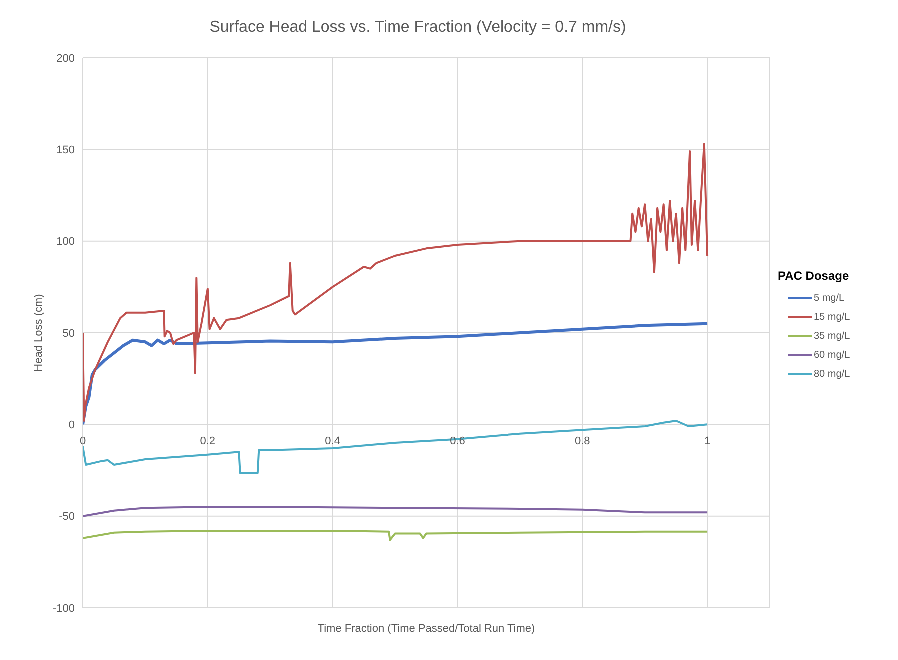 The width and height of the screenshot is (898, 660). Describe the element at coordinates (65, 150) in the screenshot. I see `y-tick-label: 150` at that location.